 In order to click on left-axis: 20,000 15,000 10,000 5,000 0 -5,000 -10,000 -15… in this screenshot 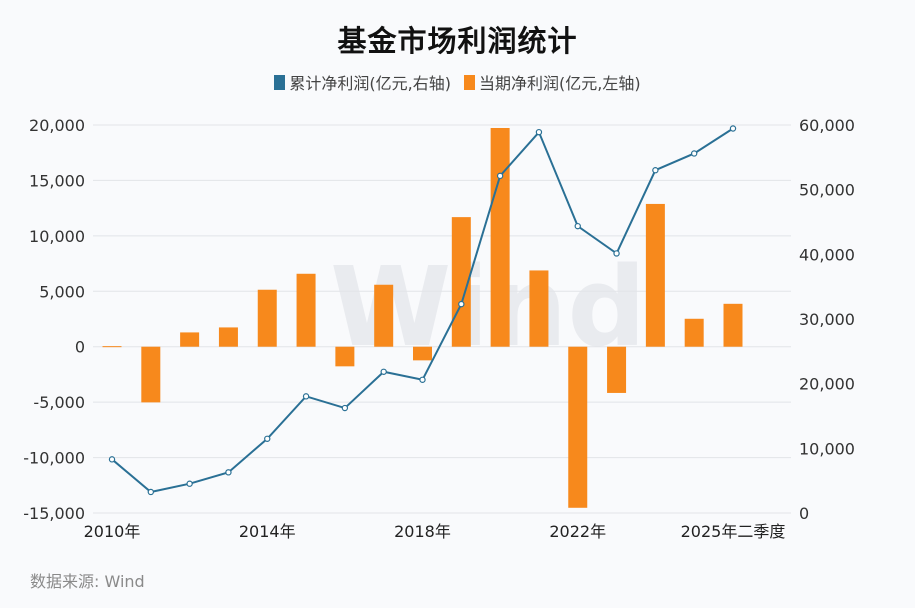, I will do `click(54, 319)`.